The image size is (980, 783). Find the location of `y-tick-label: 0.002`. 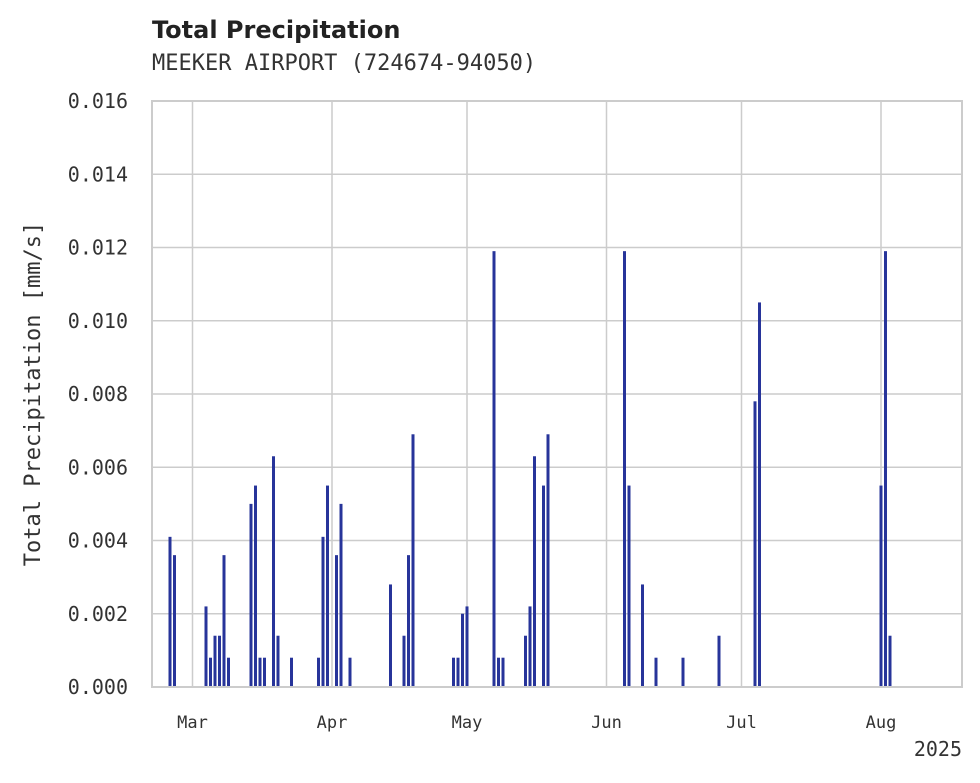

y-tick-label: 0.002 is located at coordinates (98, 614).